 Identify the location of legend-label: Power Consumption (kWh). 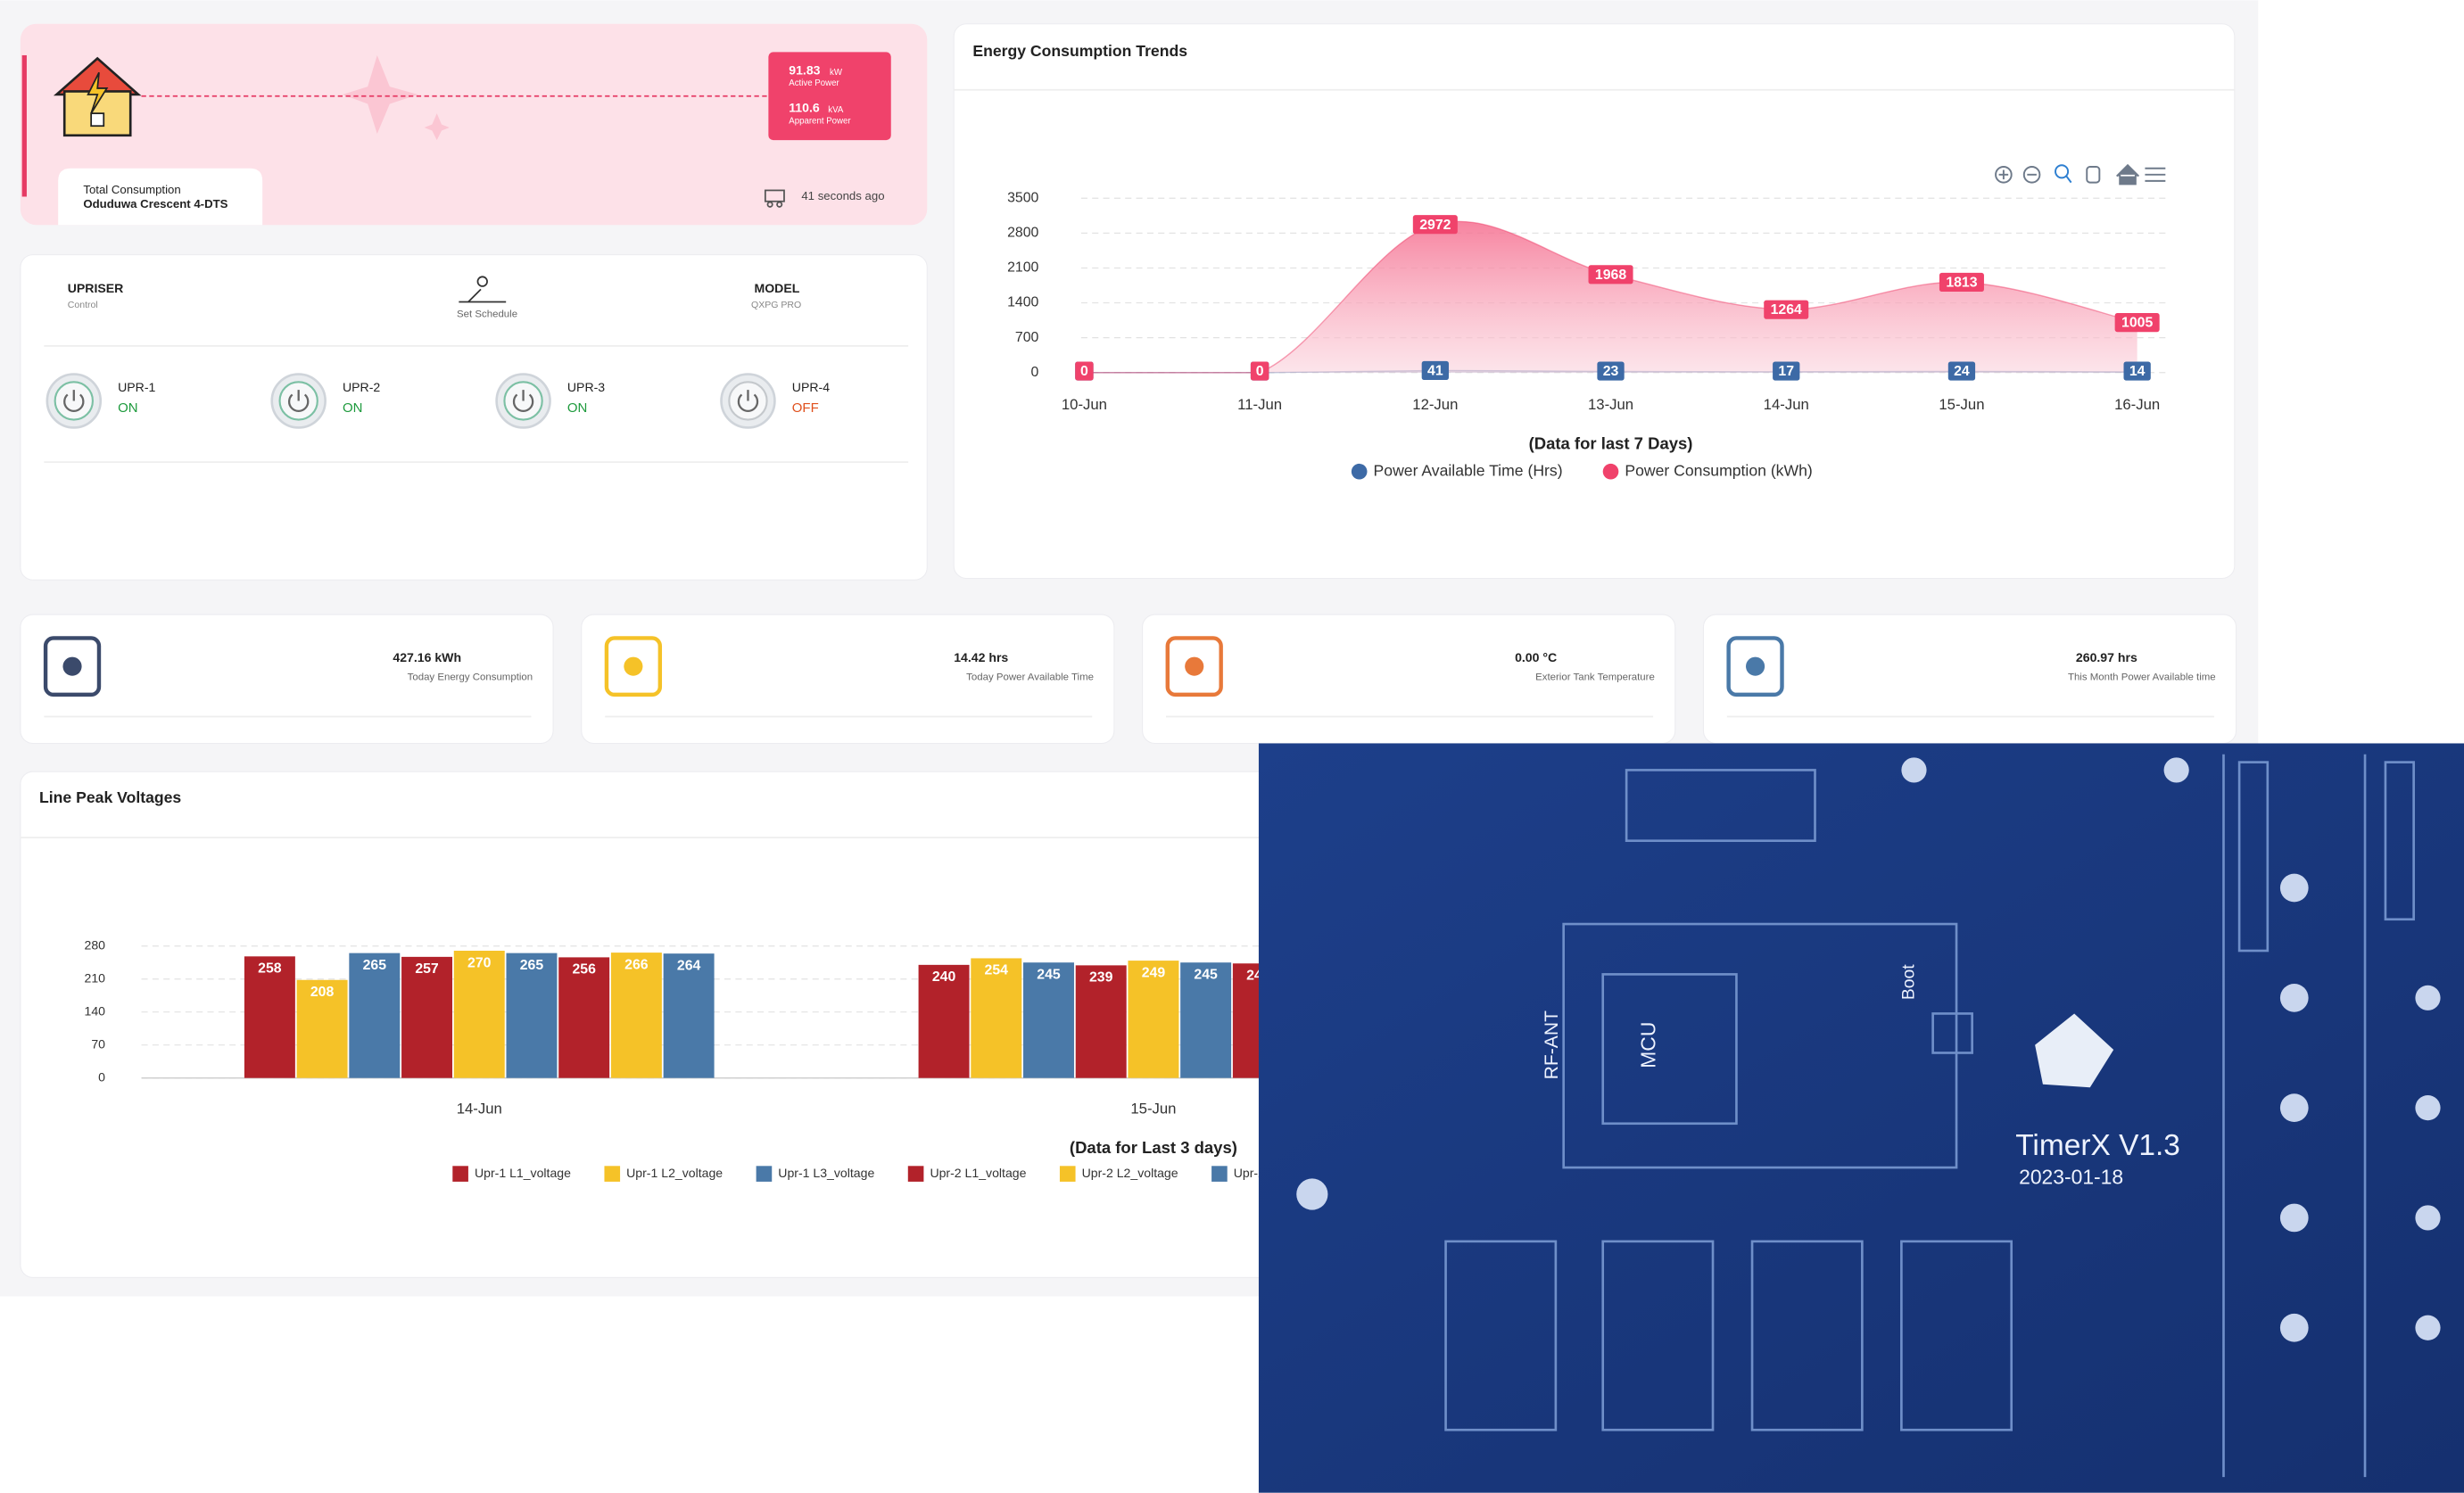
(1718, 470).